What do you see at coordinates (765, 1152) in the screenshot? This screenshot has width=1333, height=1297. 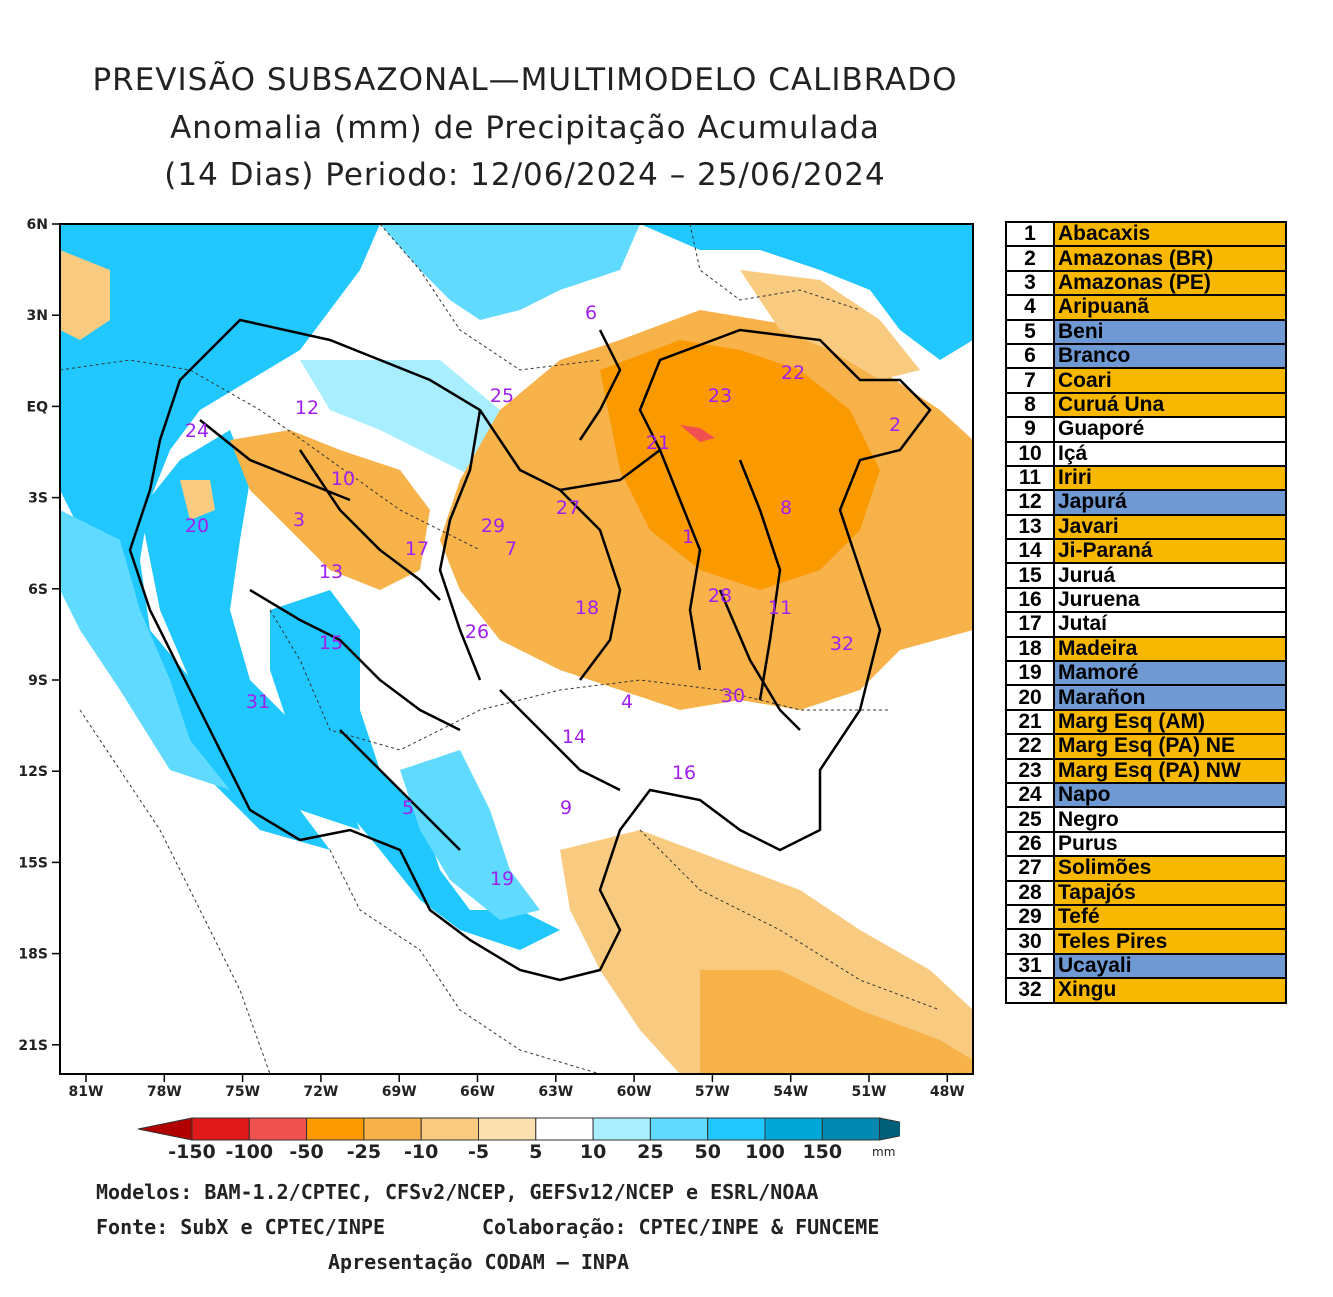 I see `colorbar-label: 100` at bounding box center [765, 1152].